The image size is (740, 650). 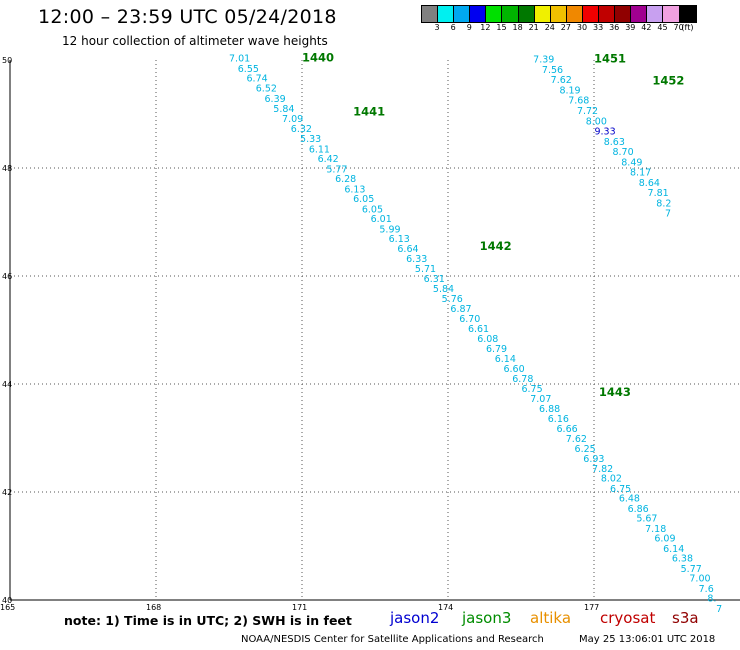 I want to click on color-legend-labels: 3 6 9 12 15 18 21 24 27 30 33 36 39 42 45 70 (ft), so click(x=580, y=29).